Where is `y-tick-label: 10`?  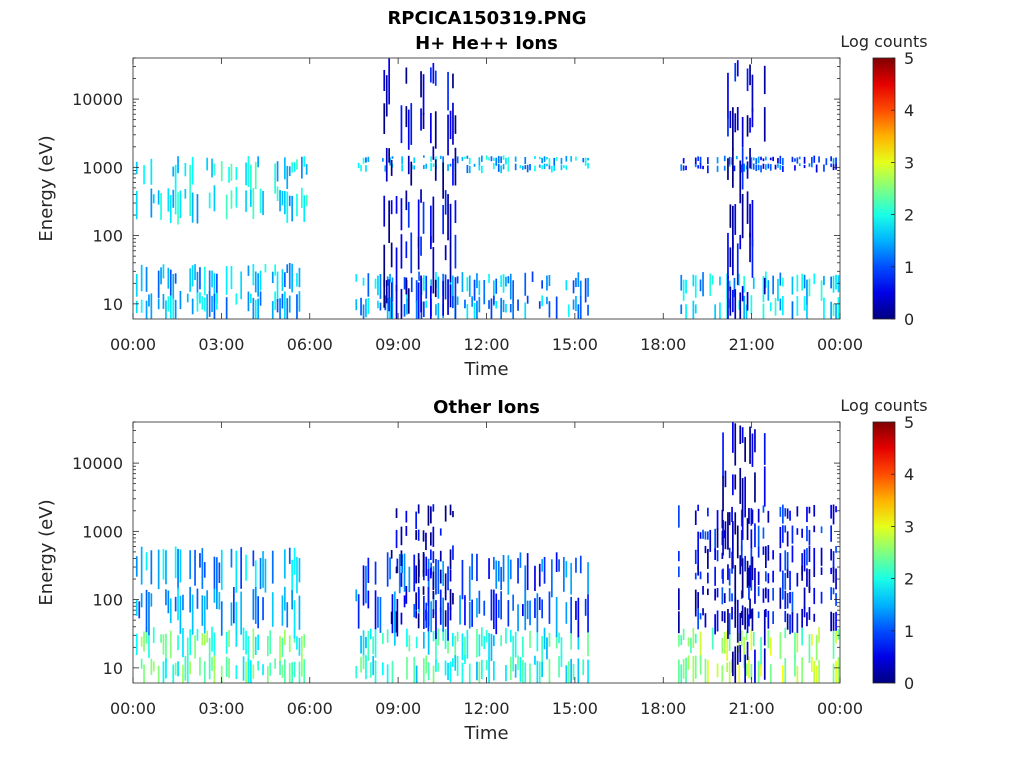 y-tick-label: 10 is located at coordinates (113, 304).